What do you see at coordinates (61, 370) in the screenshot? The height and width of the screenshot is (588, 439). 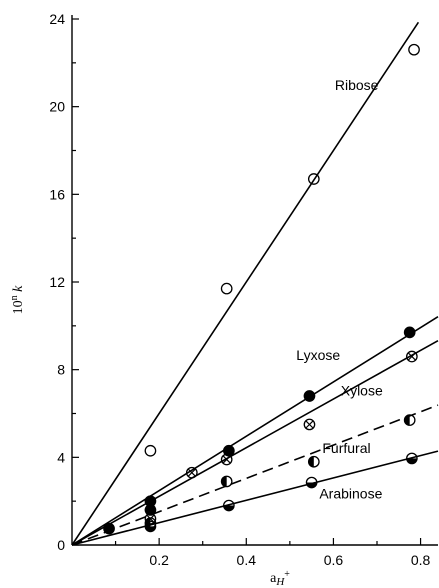 I see `y-tick-label: 8` at bounding box center [61, 370].